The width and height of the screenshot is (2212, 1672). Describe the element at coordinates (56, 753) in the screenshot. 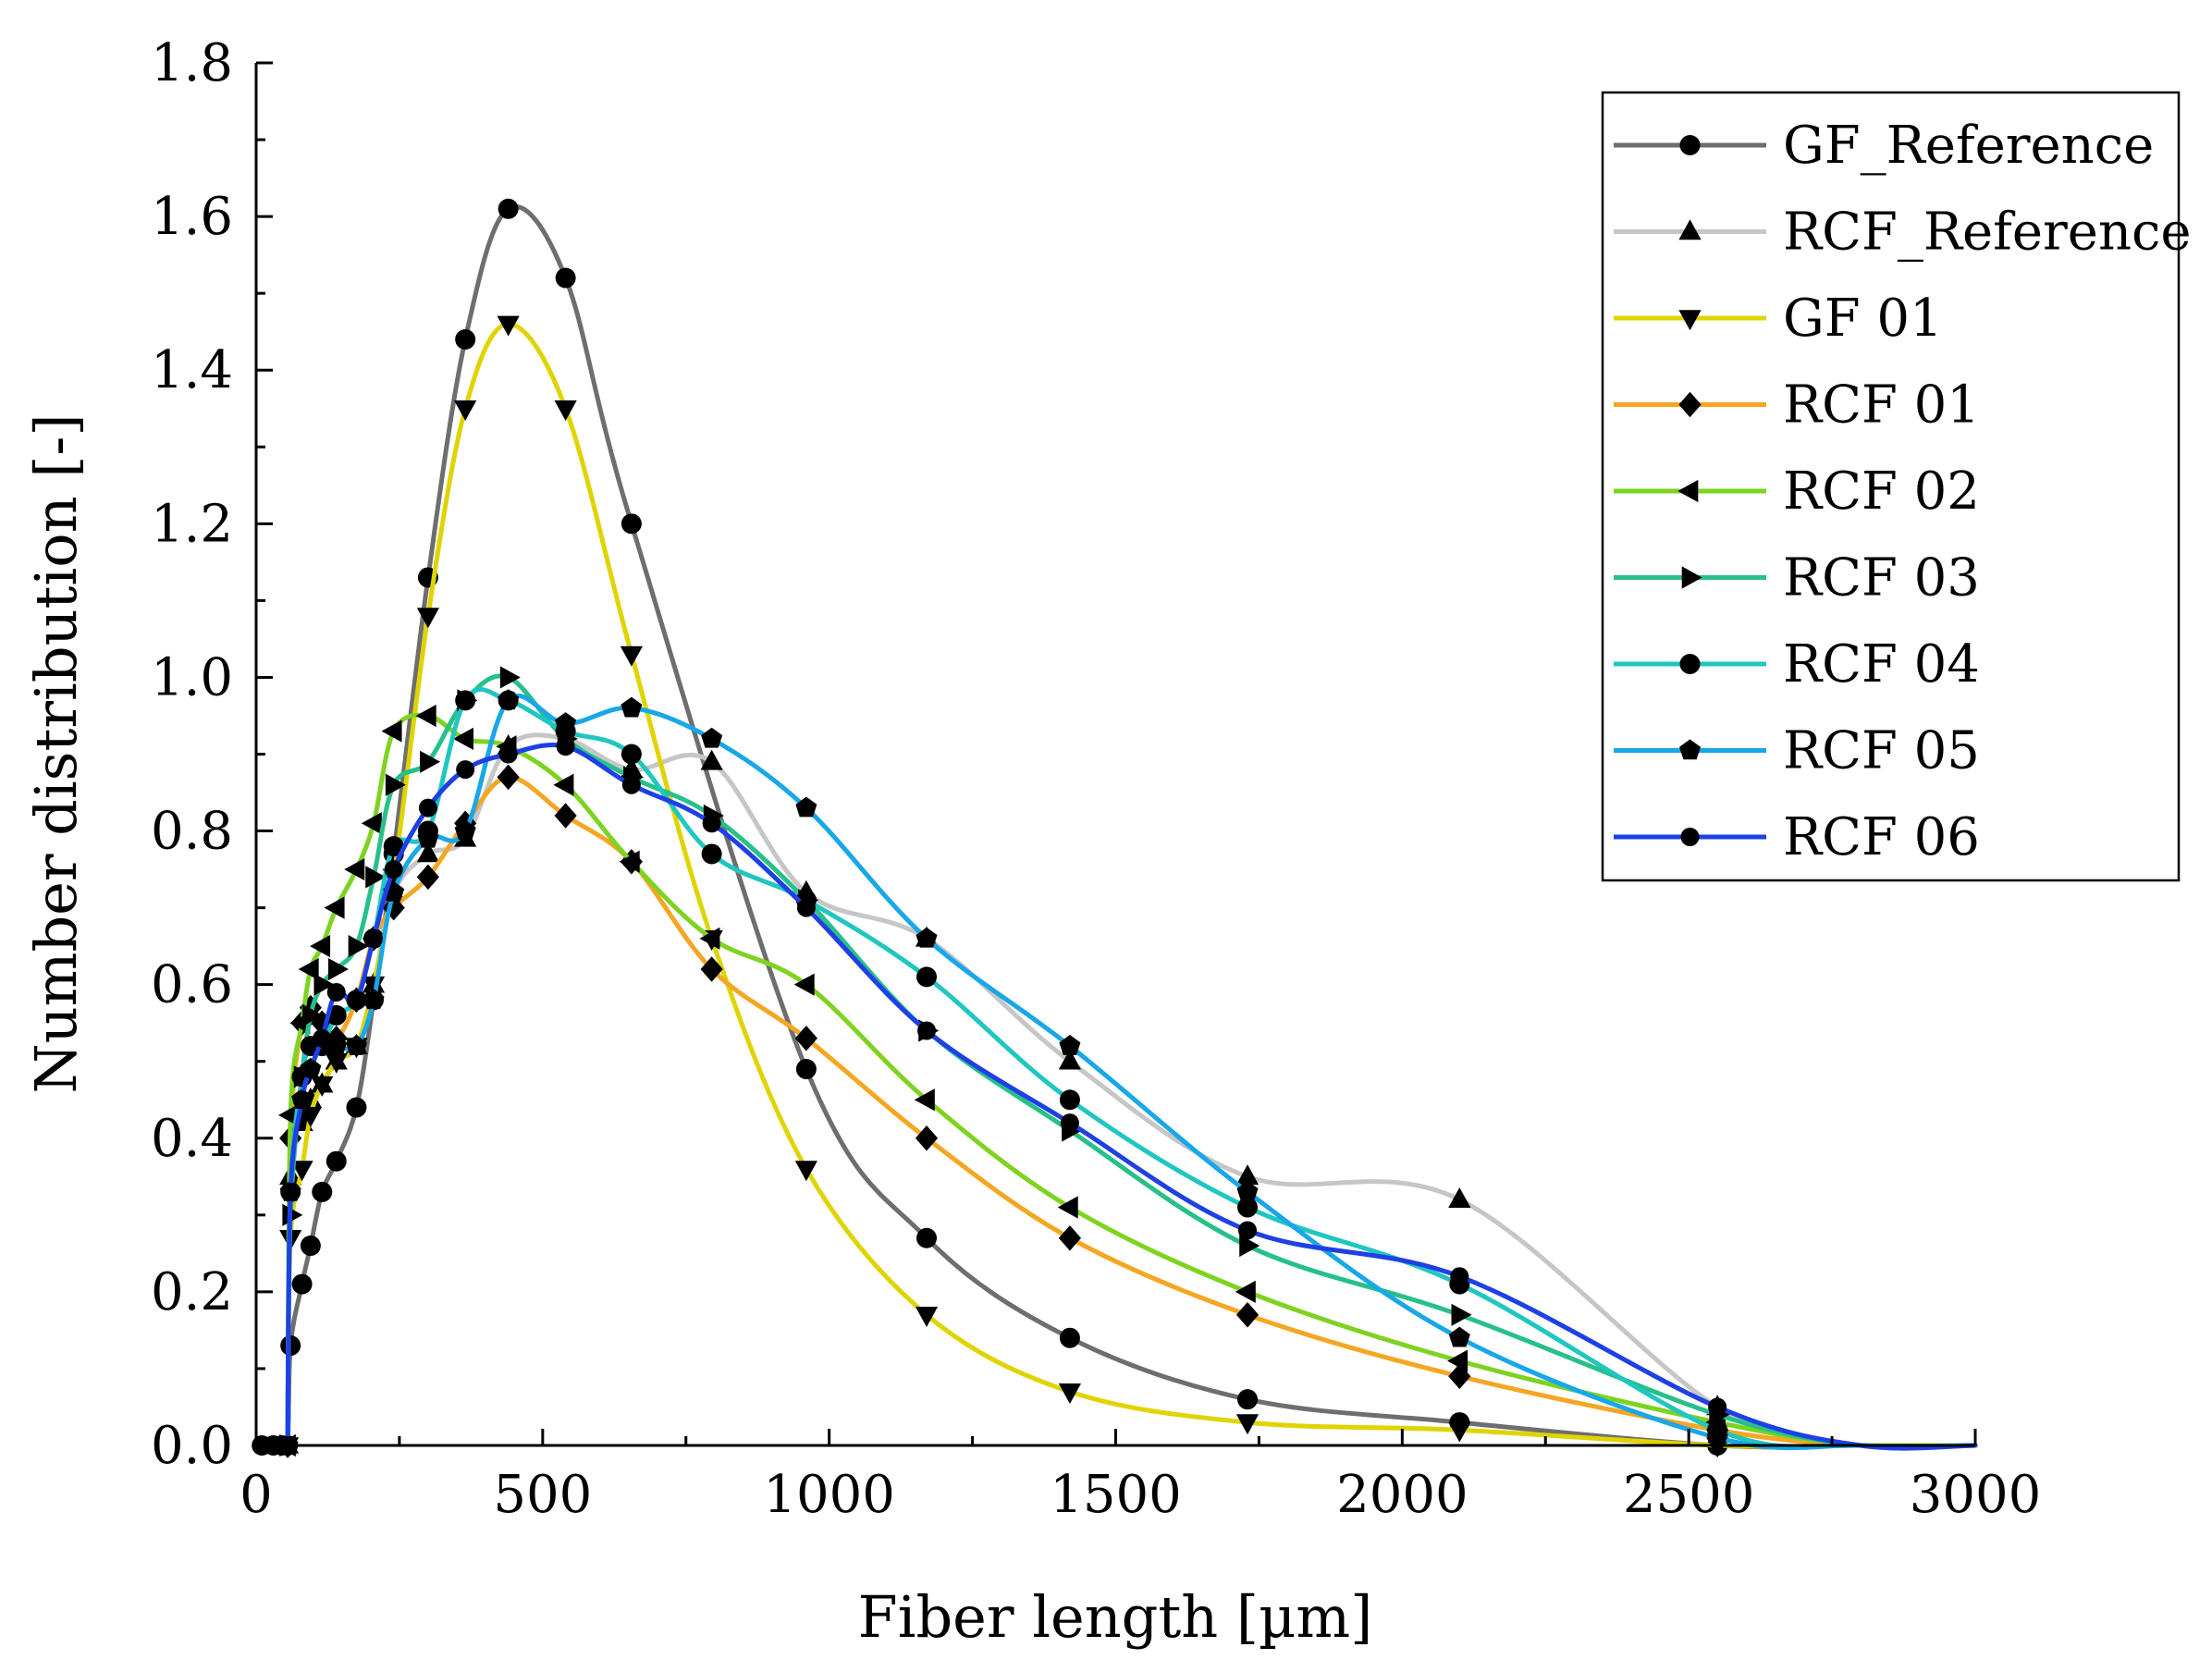

I see `y-axis-title: Number distribution [-]` at that location.